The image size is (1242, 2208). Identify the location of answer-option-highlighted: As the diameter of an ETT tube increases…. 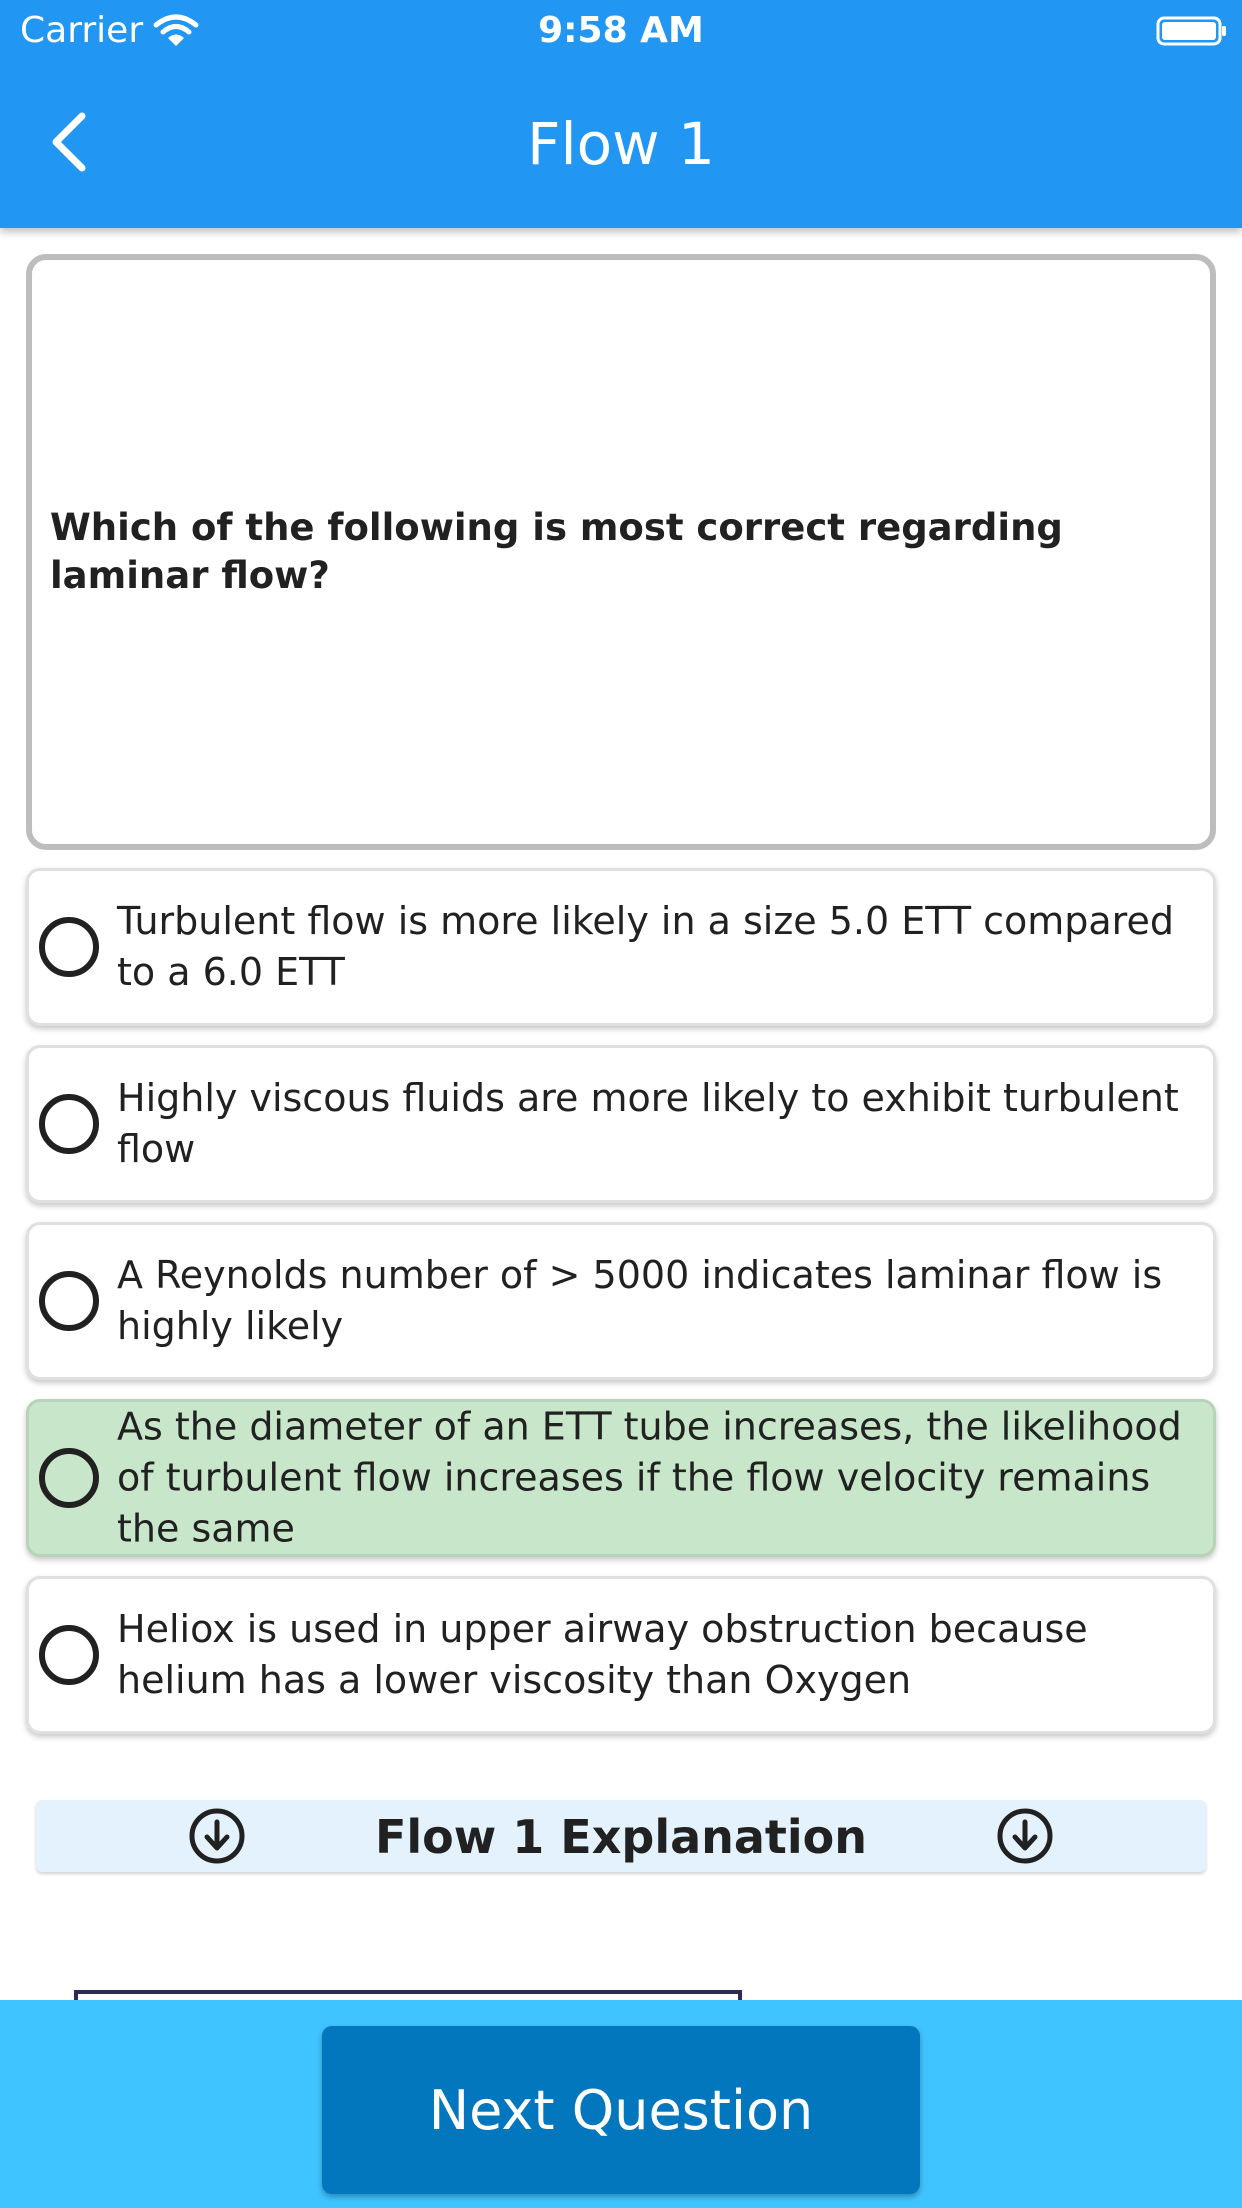
(621, 1478).